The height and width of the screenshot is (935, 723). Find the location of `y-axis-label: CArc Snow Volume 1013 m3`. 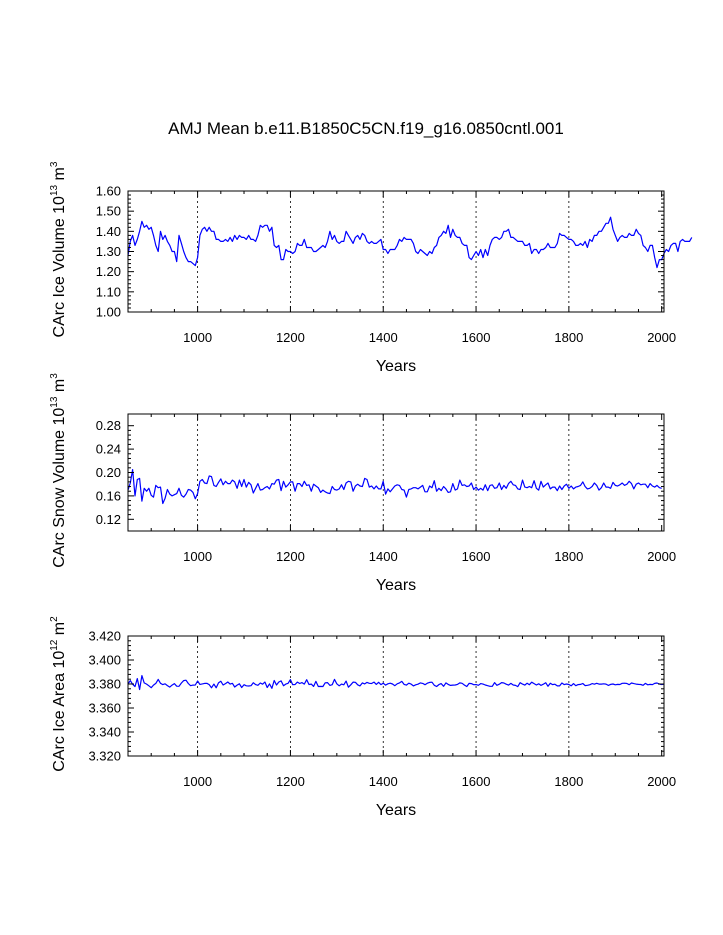

y-axis-label: CArc Snow Volume 1013 m3 is located at coordinates (58, 470).